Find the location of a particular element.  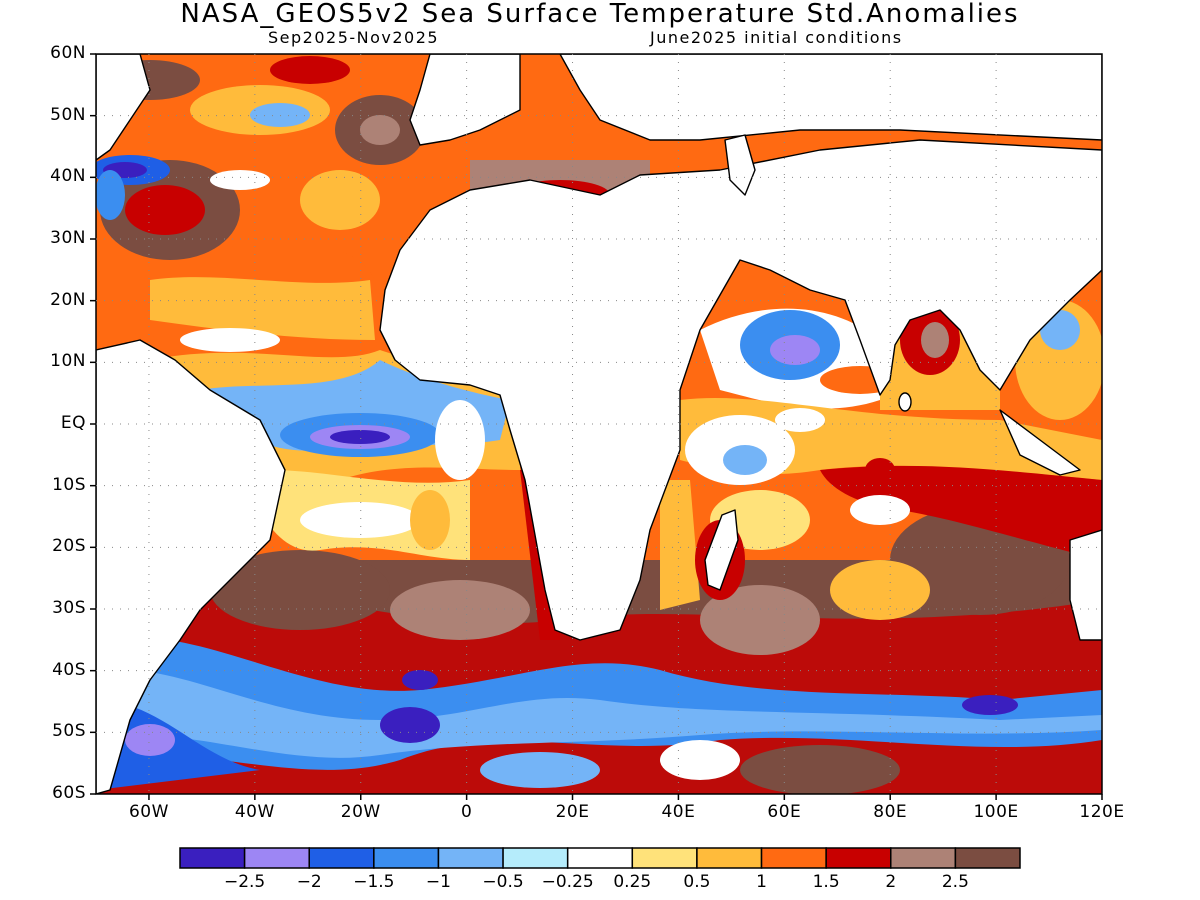

lat-label: 30N is located at coordinates (68, 238).